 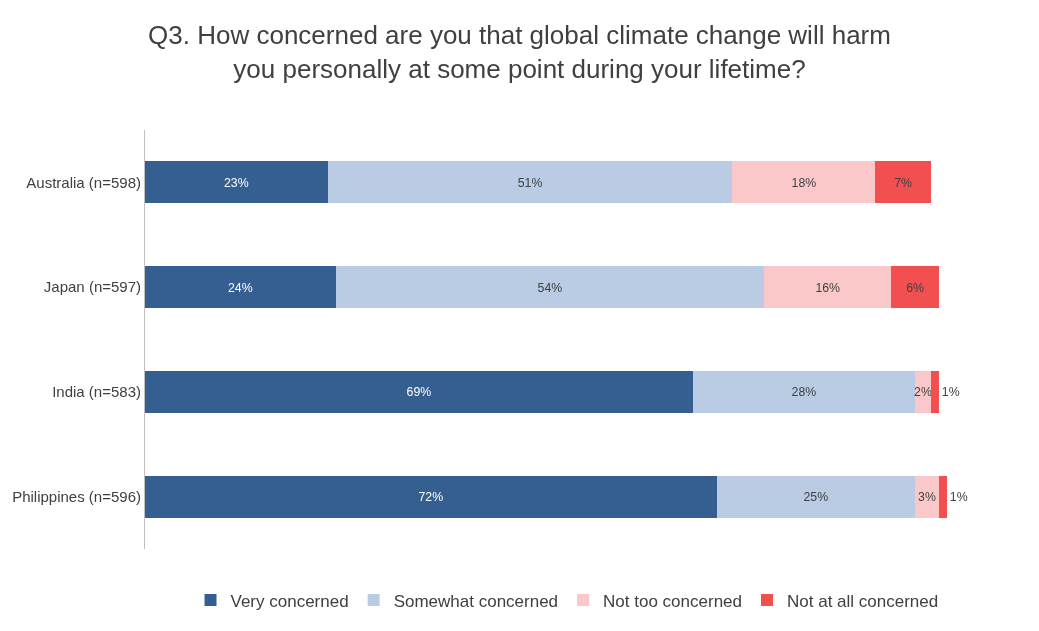 What do you see at coordinates (863, 601) in the screenshot?
I see `legend-label: Not at all concerned` at bounding box center [863, 601].